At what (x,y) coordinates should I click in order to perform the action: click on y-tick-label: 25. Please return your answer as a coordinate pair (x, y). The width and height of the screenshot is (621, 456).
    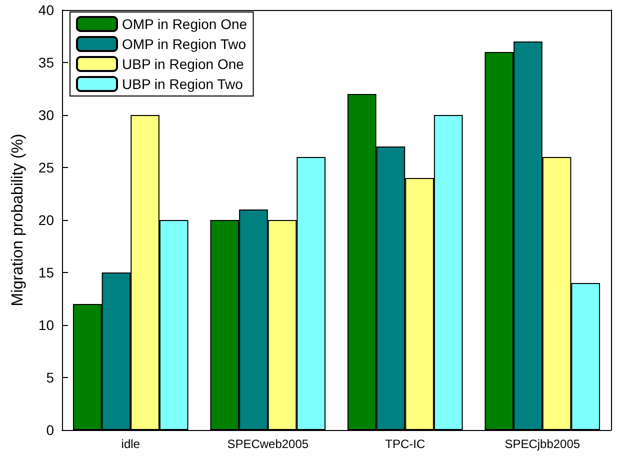
    Looking at the image, I should click on (46, 168).